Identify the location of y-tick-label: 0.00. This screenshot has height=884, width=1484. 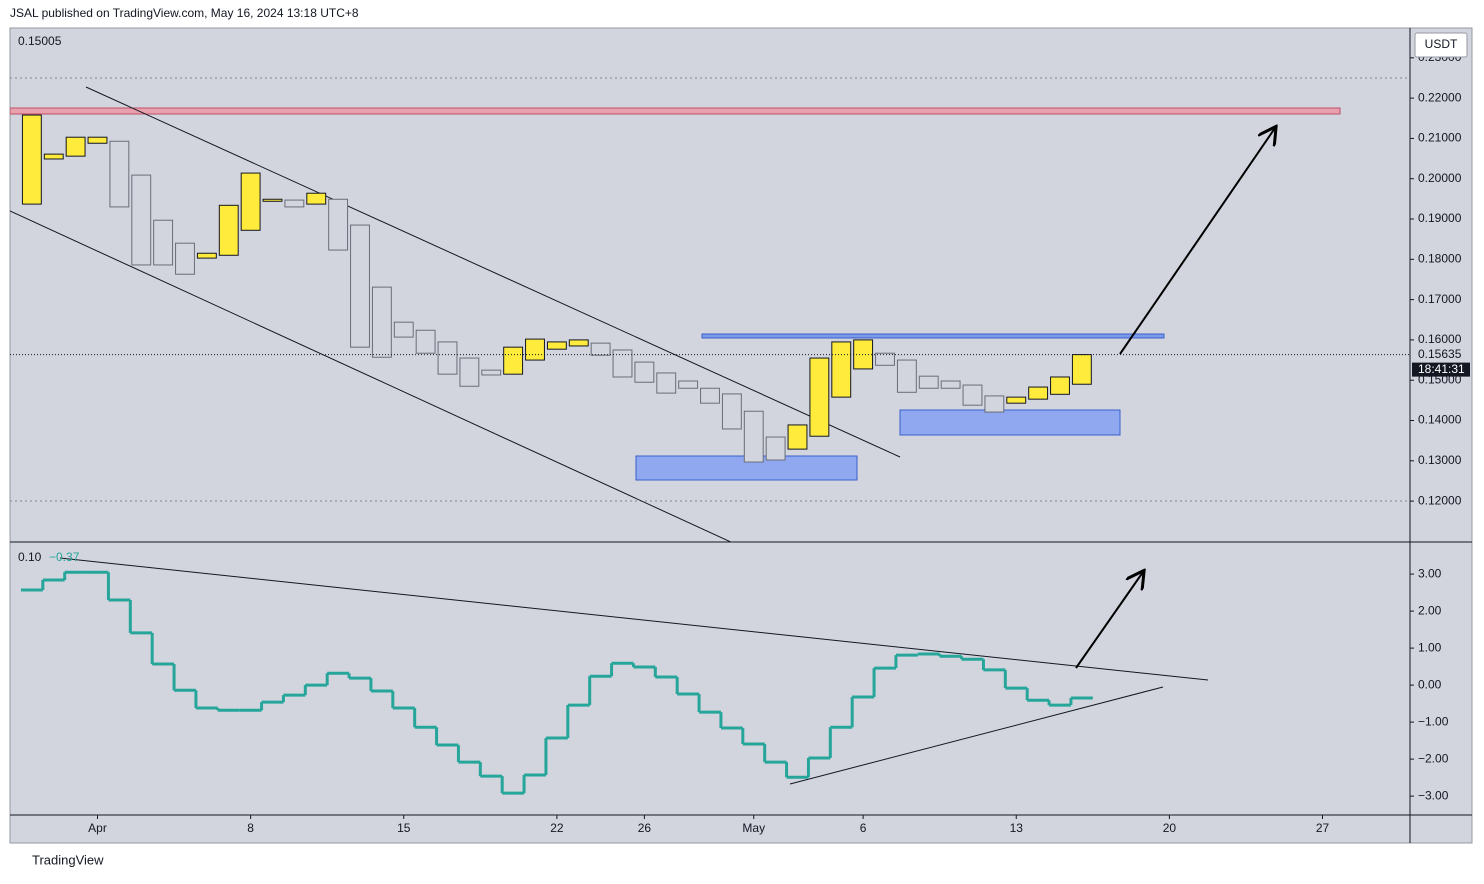
(1430, 684).